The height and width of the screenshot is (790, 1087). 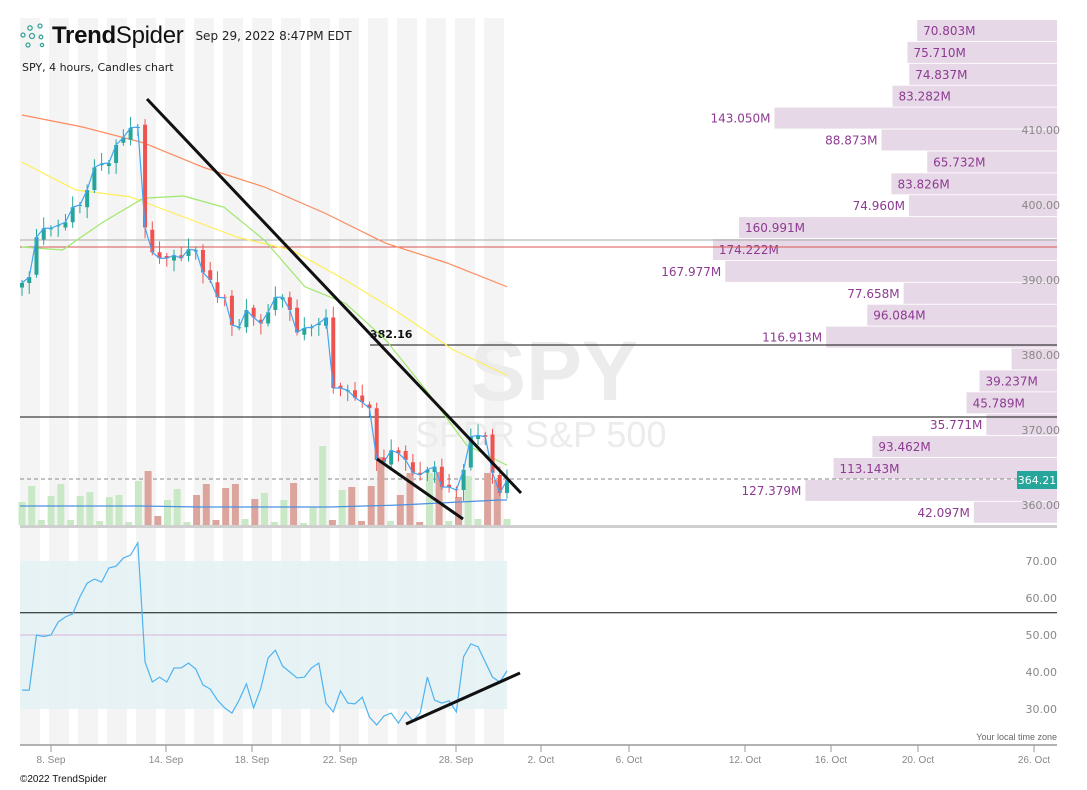 I want to click on brand-bold: Trend, so click(x=84, y=35).